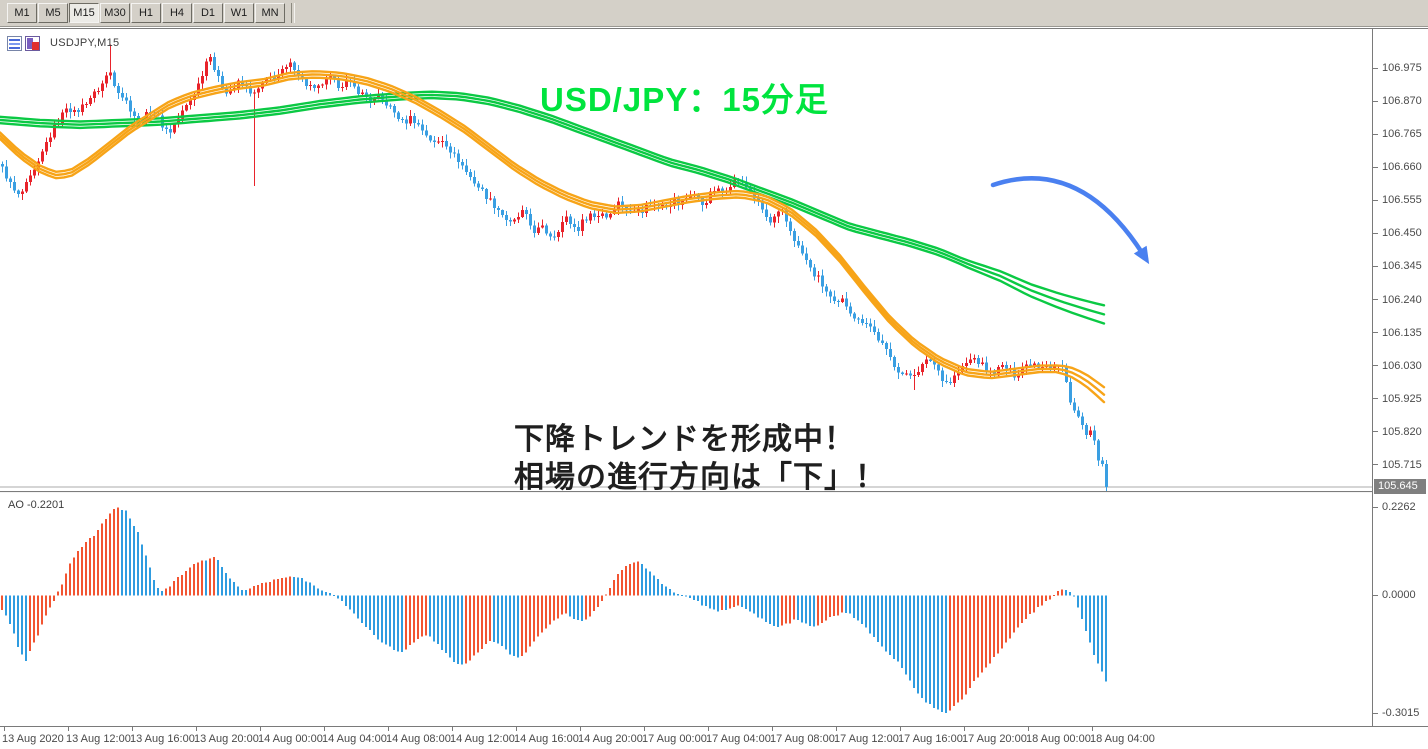 This screenshot has height=749, width=1428. I want to click on time-tick-label: 17 Aug 16:00, so click(930, 739).